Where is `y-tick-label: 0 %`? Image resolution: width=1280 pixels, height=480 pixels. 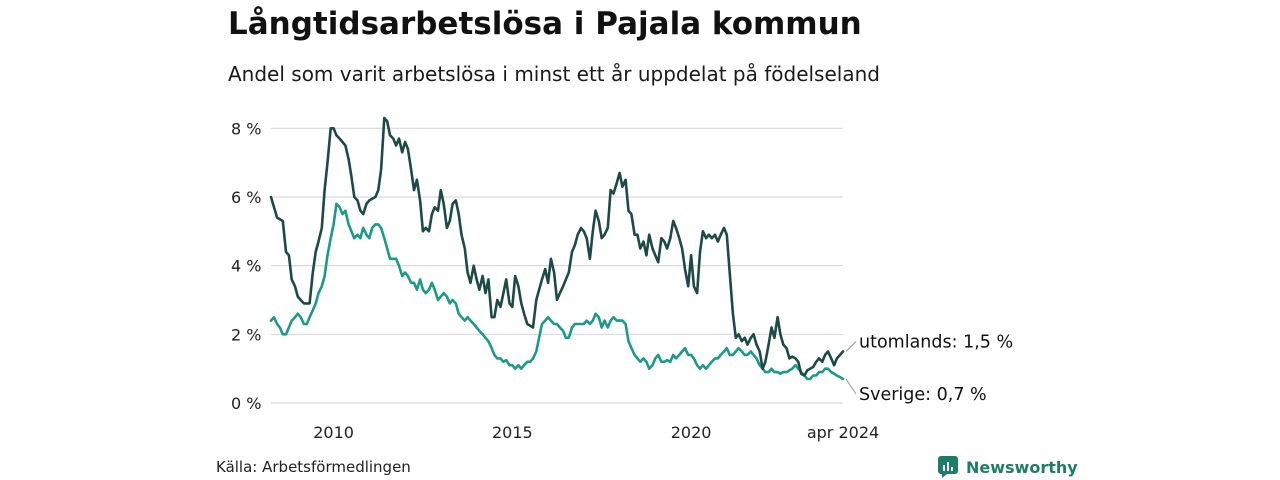 y-tick-label: 0 % is located at coordinates (246, 403).